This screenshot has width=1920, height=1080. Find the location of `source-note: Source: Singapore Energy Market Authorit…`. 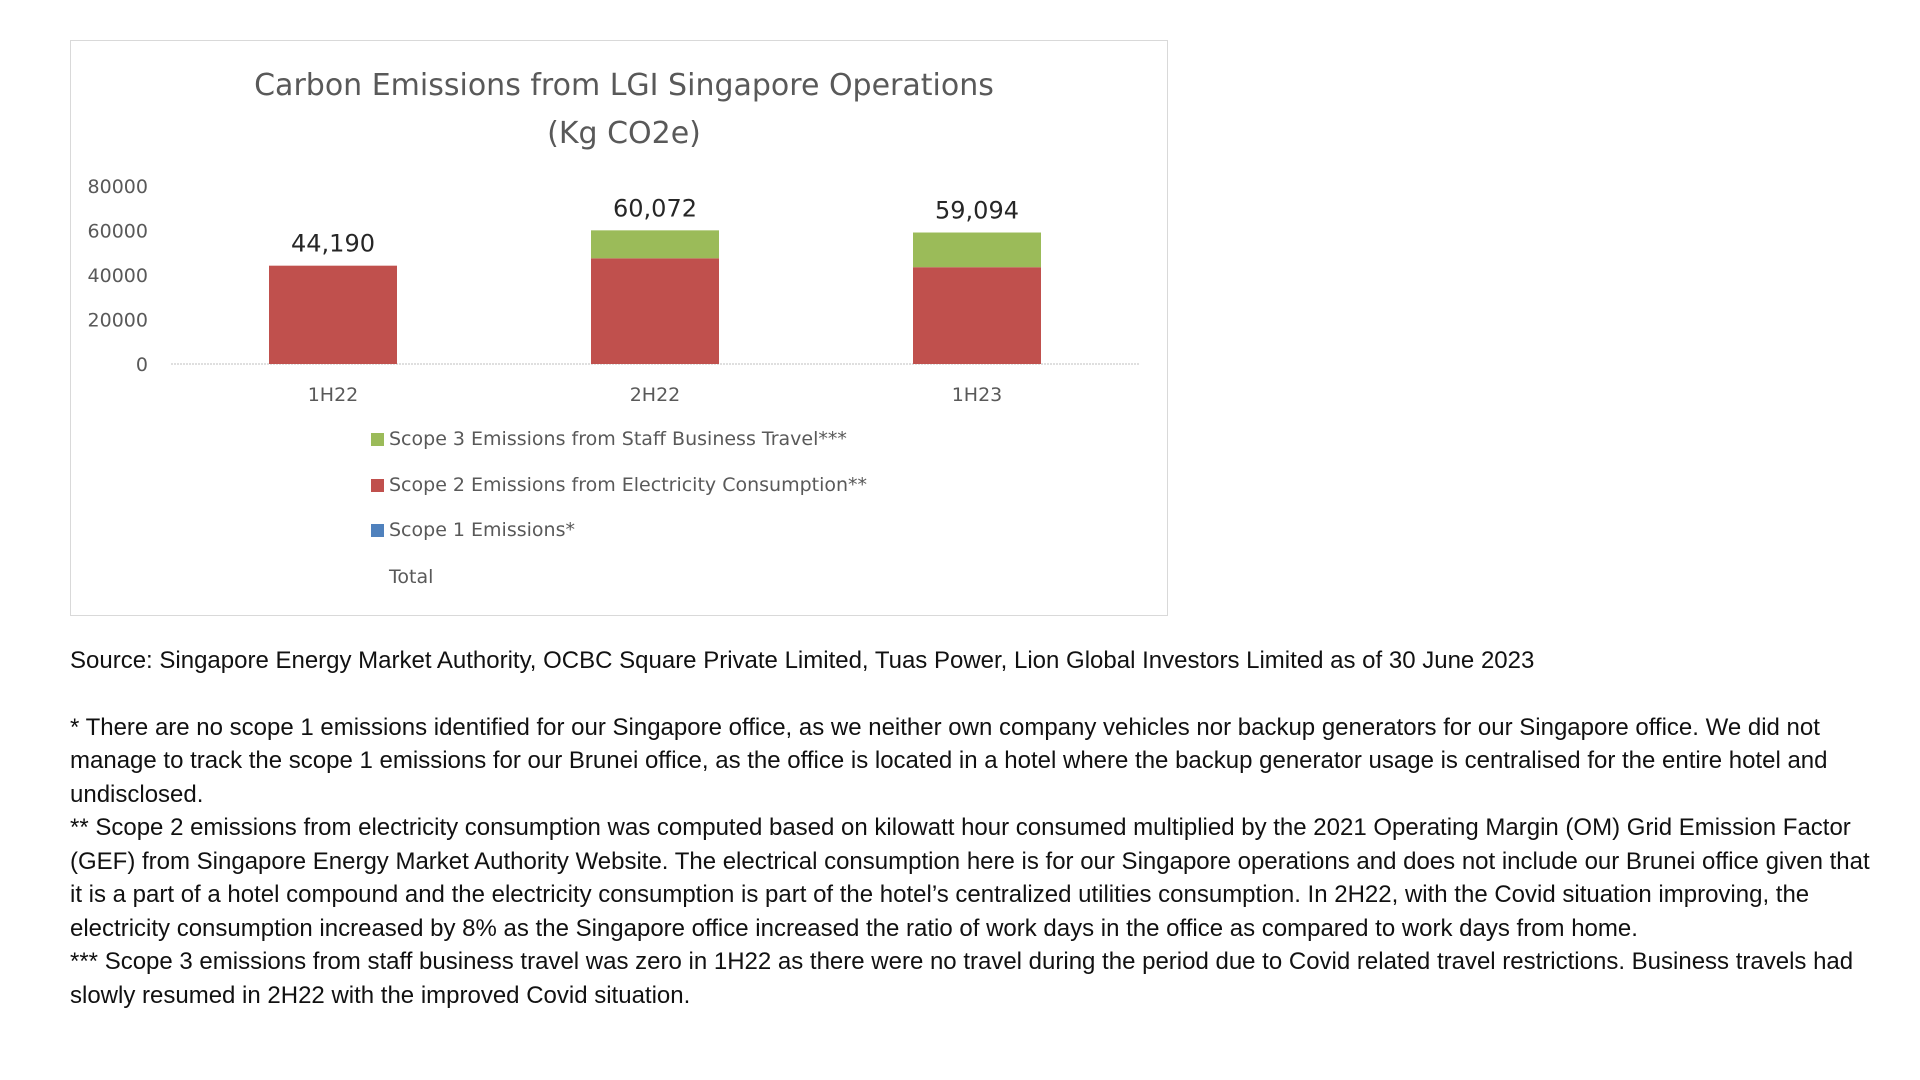

source-note: Source: Singapore Energy Market Authorit… is located at coordinates (802, 660).